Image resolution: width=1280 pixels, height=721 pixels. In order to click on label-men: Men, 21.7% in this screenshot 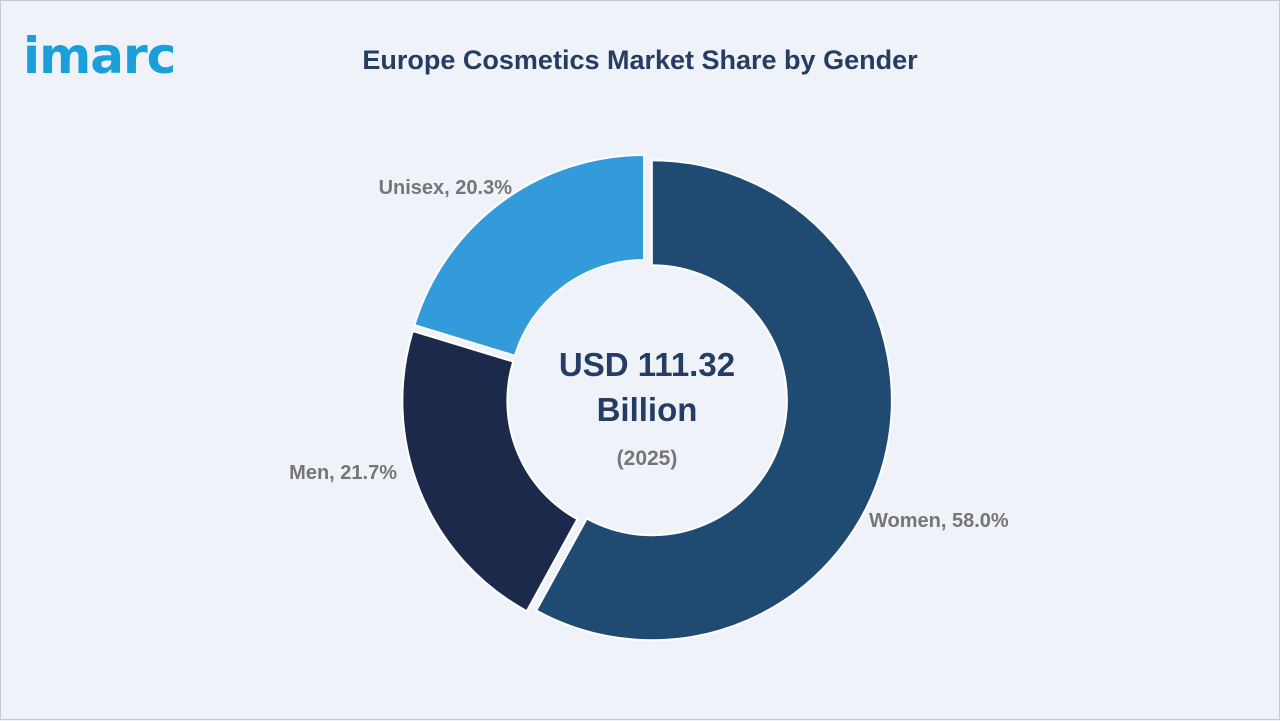, I will do `click(343, 473)`.